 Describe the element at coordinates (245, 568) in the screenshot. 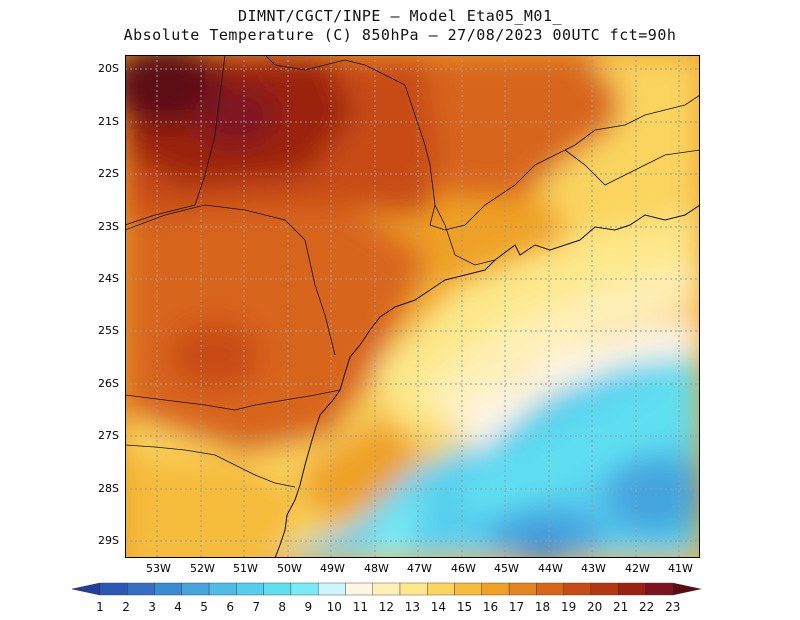

I see `lon-label: 51W` at that location.